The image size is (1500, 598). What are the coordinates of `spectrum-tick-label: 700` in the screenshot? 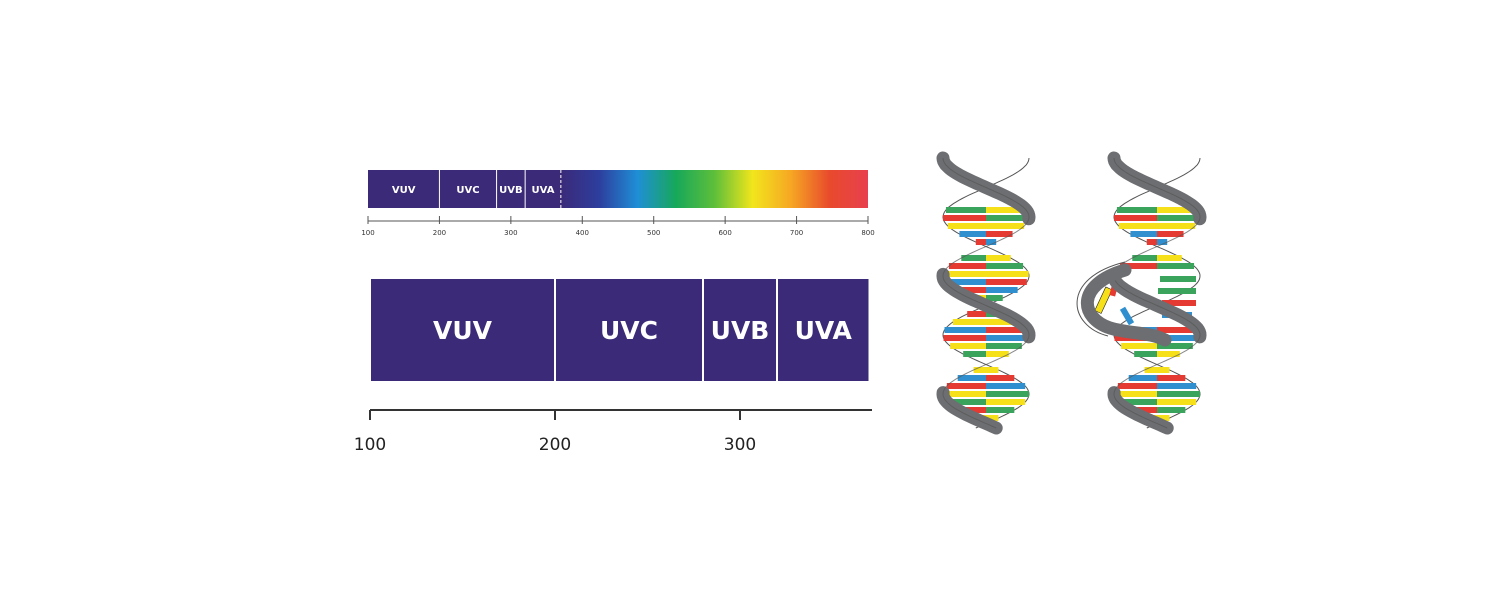 It's located at (796, 233).